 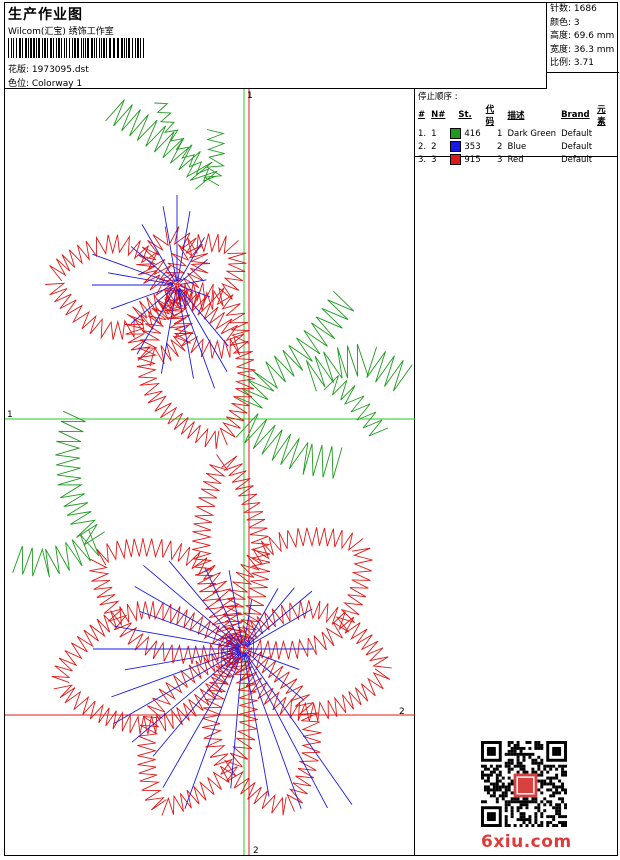 I want to click on row-index: 2., so click(x=422, y=146).